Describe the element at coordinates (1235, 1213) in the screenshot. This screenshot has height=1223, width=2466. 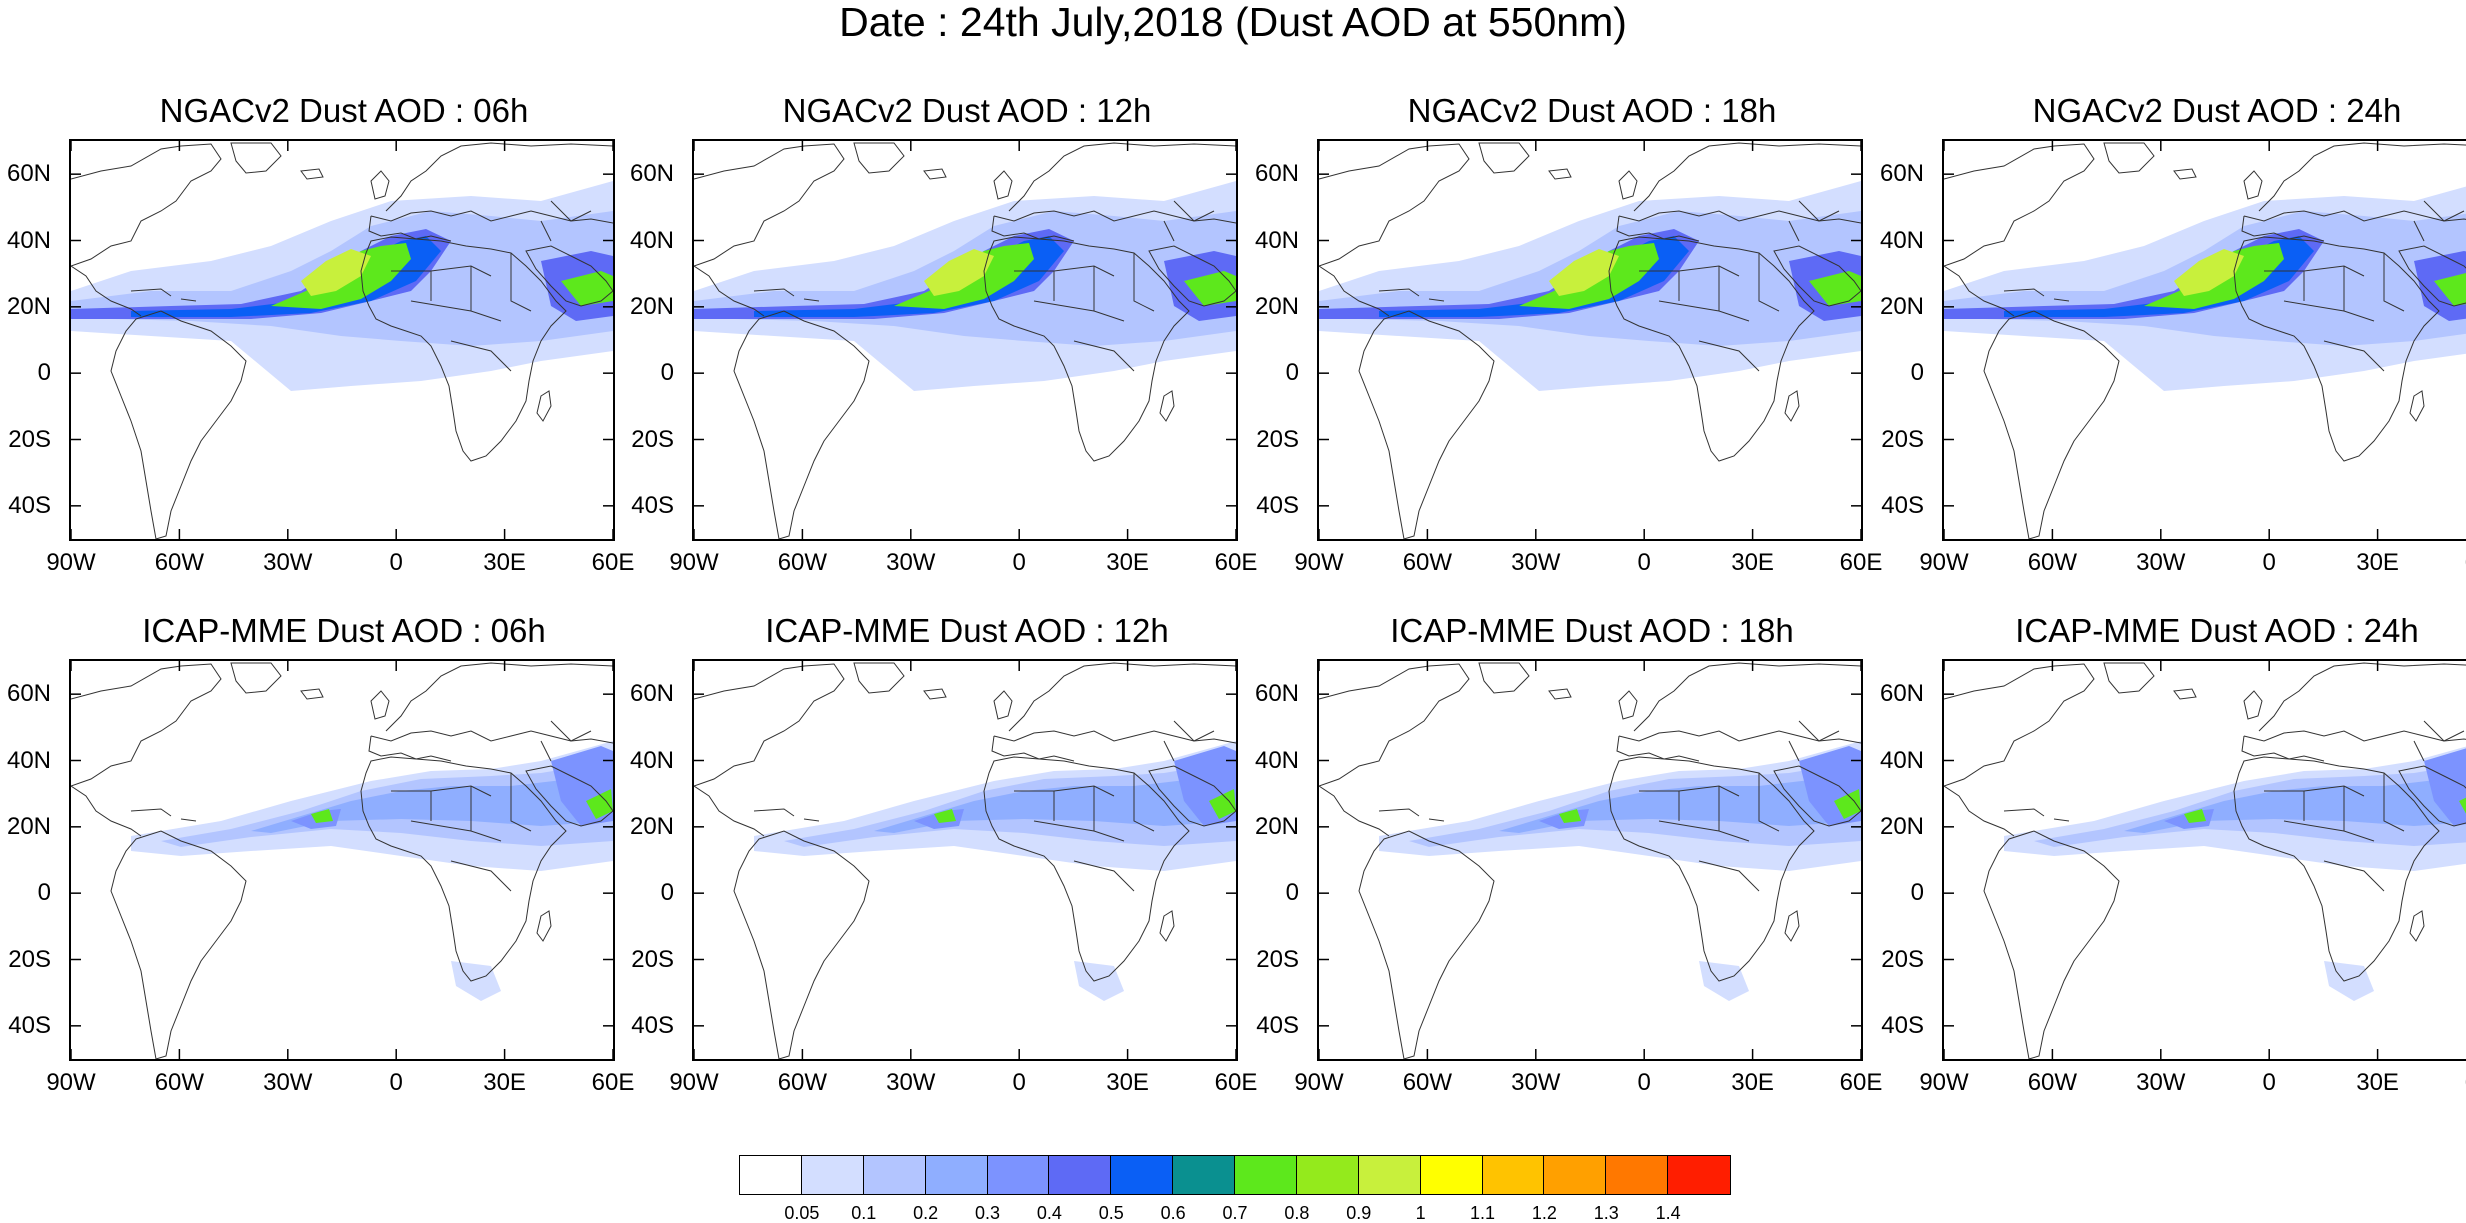
I see `colorbar-label: 0.7` at that location.